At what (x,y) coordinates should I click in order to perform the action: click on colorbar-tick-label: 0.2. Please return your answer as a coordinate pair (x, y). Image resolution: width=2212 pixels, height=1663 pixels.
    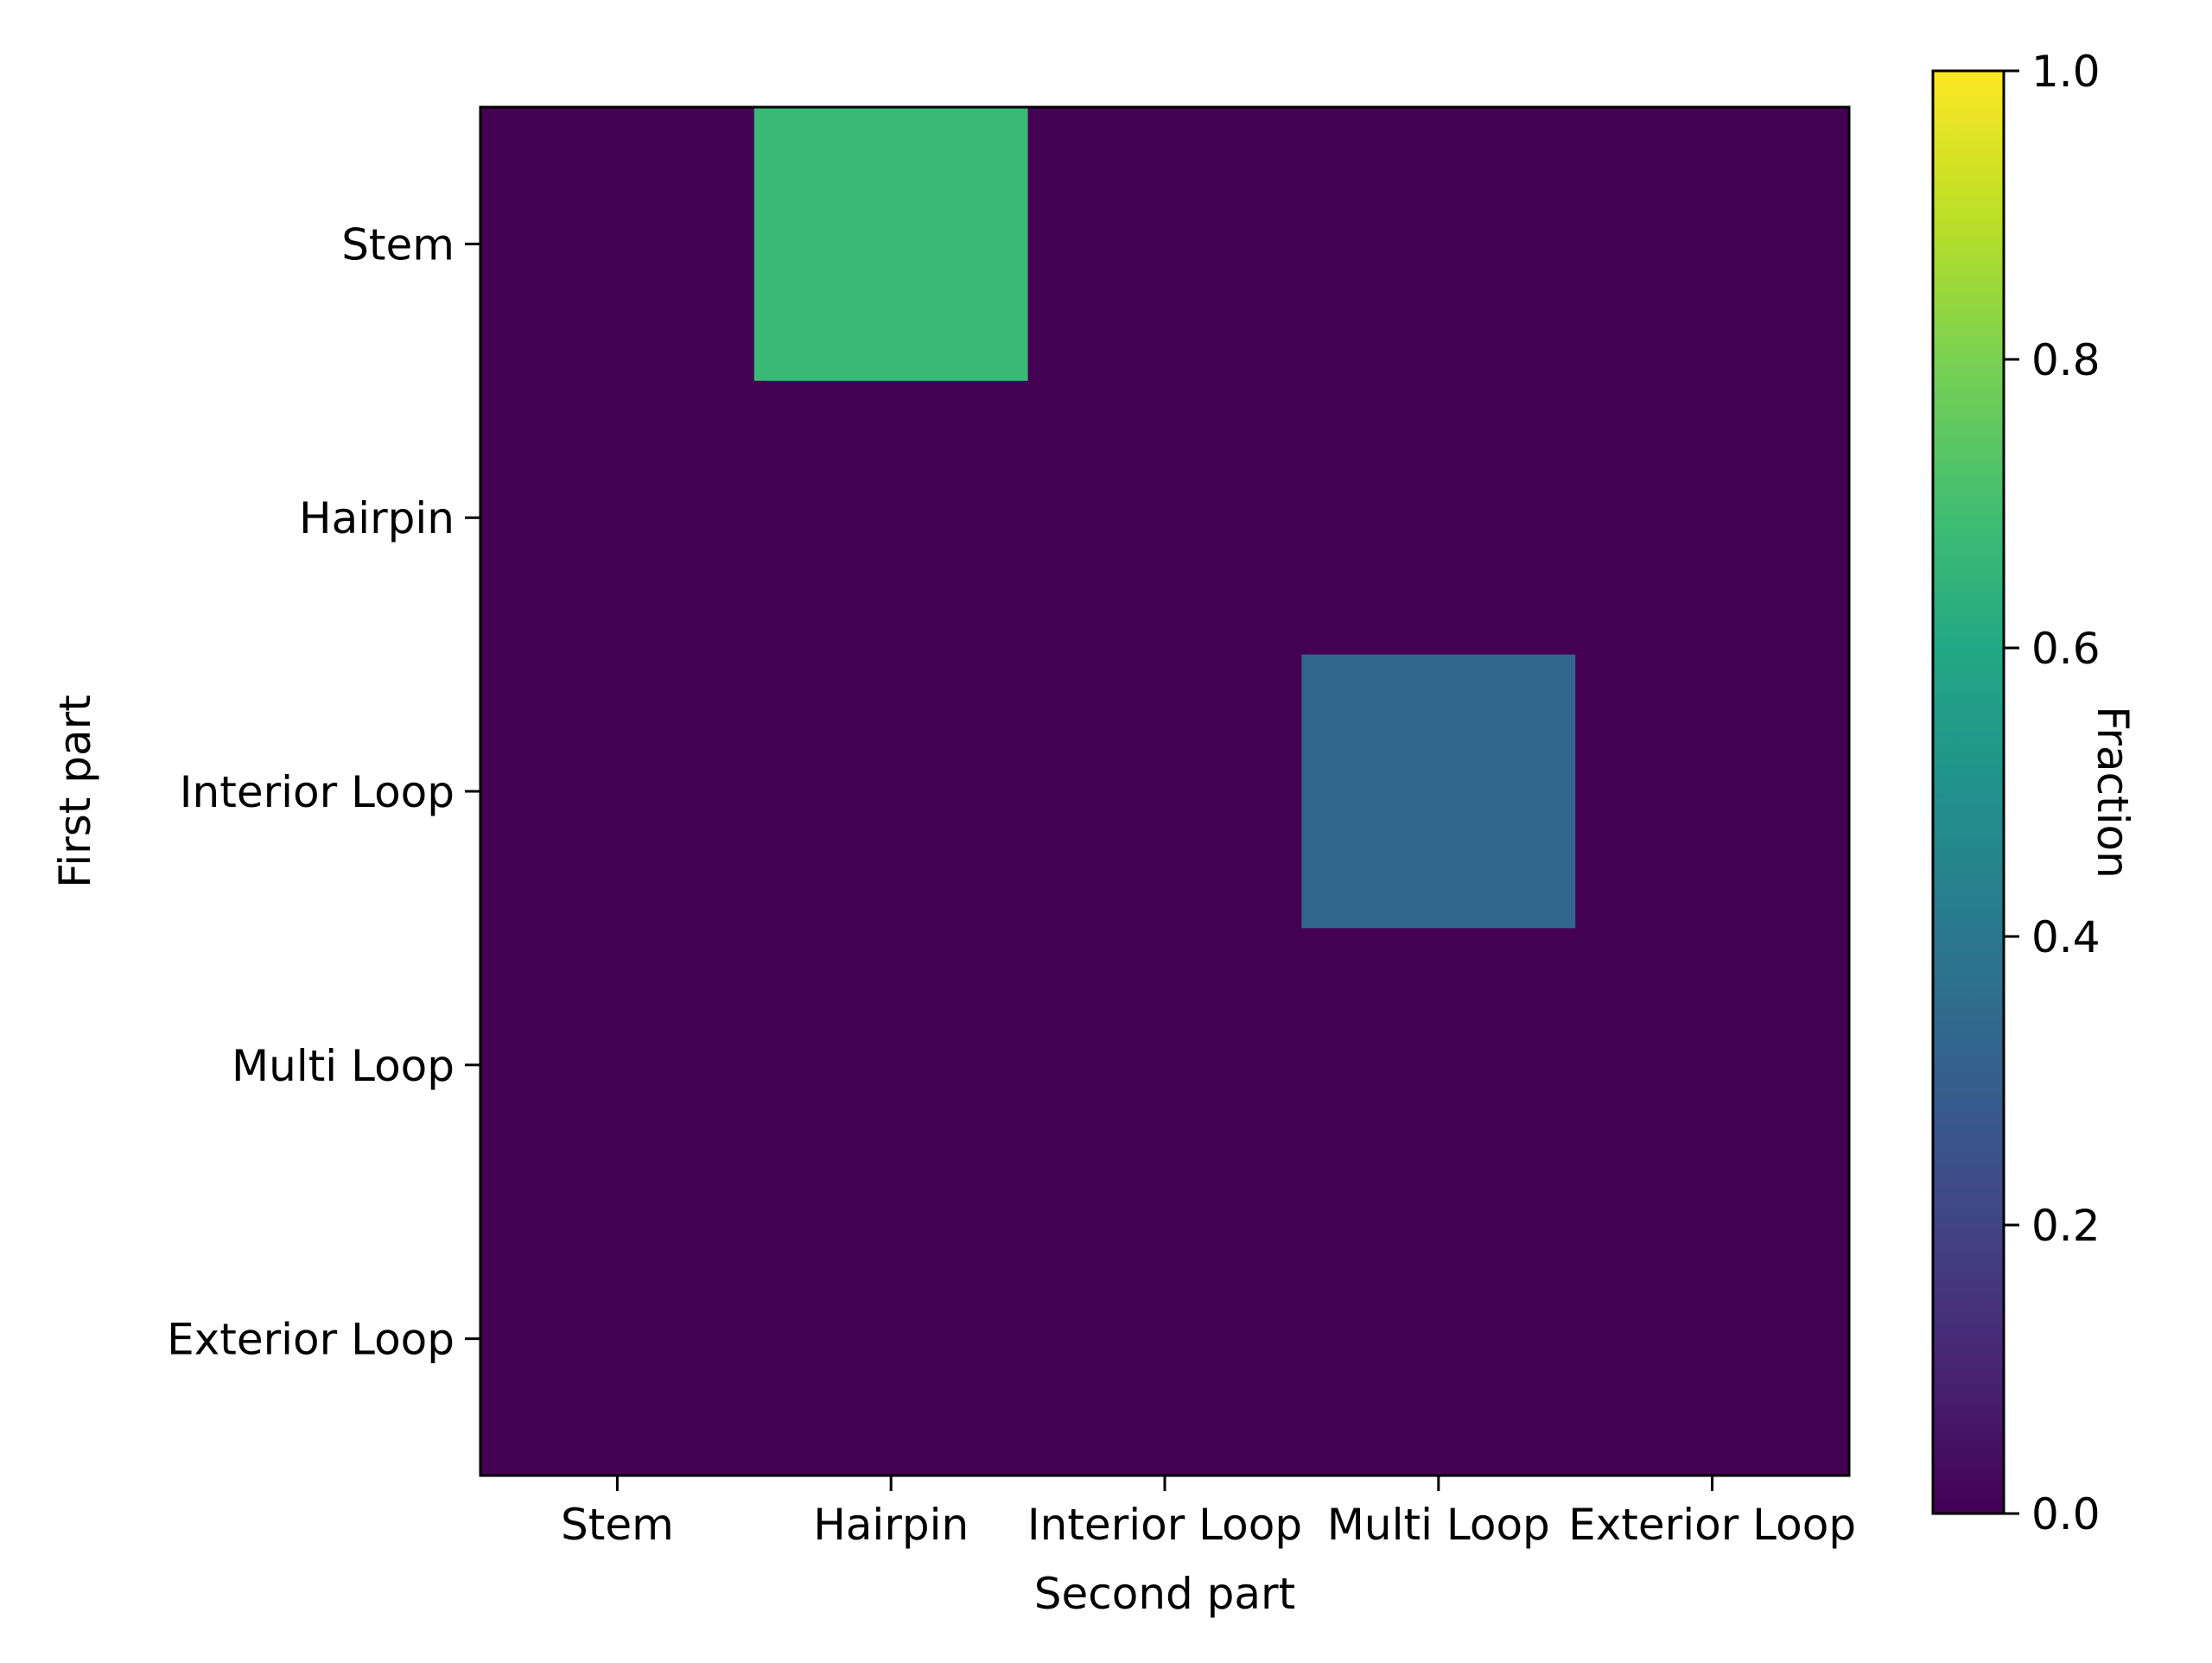
    Looking at the image, I should click on (2066, 1226).